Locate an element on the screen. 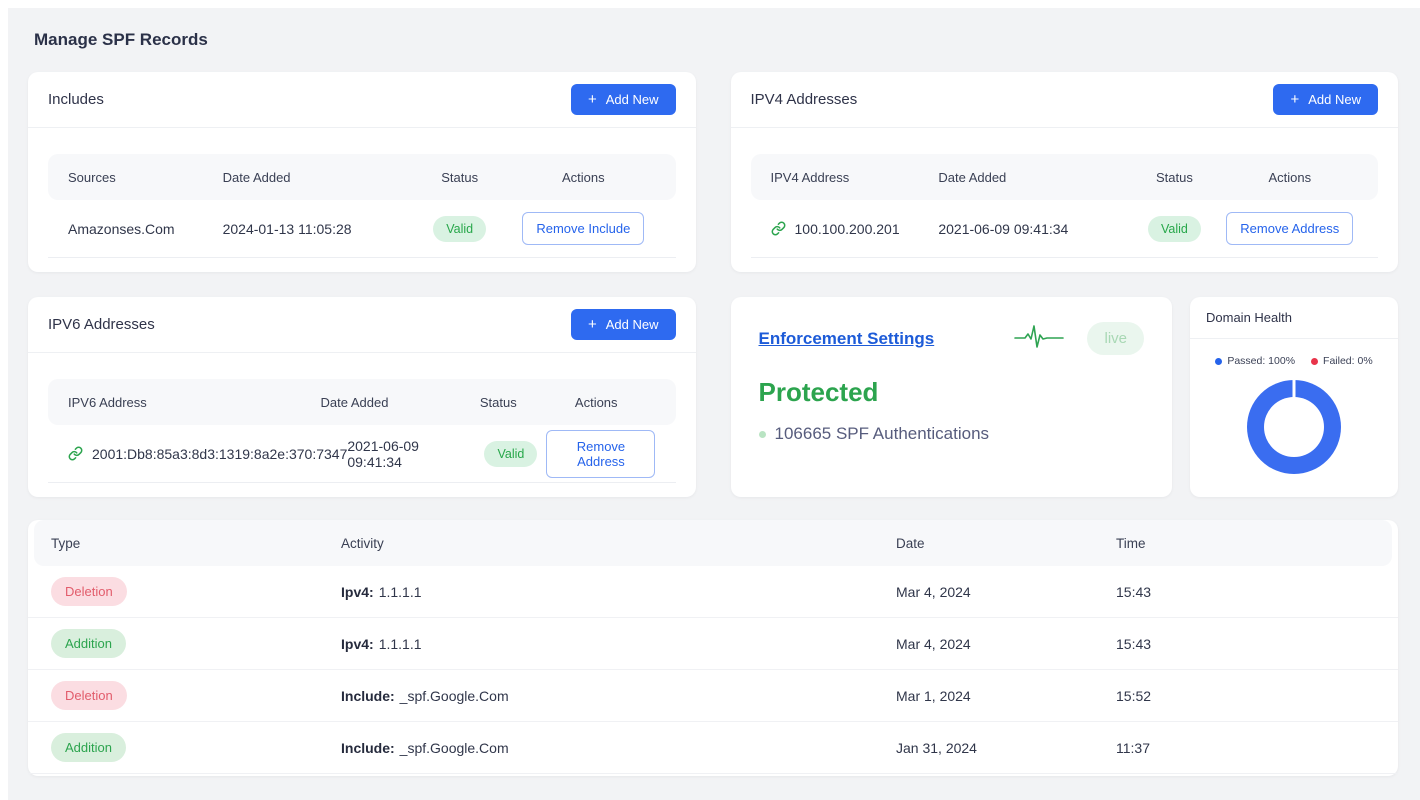 The width and height of the screenshot is (1420, 800). ipv4-table: IPV4 Address Date Added Status Actions is located at coordinates (1065, 200).